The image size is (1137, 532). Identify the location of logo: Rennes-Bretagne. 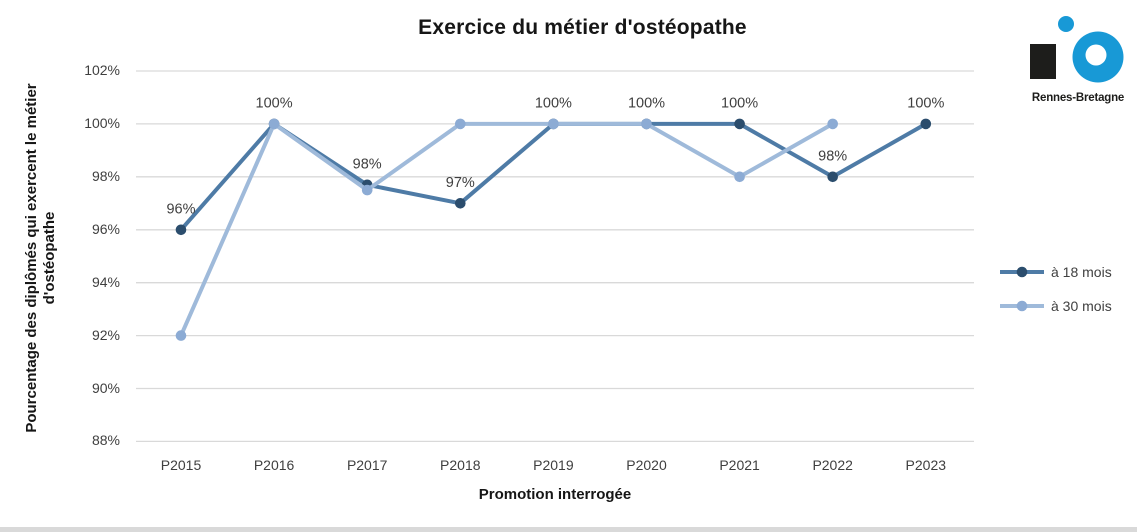
(1078, 58).